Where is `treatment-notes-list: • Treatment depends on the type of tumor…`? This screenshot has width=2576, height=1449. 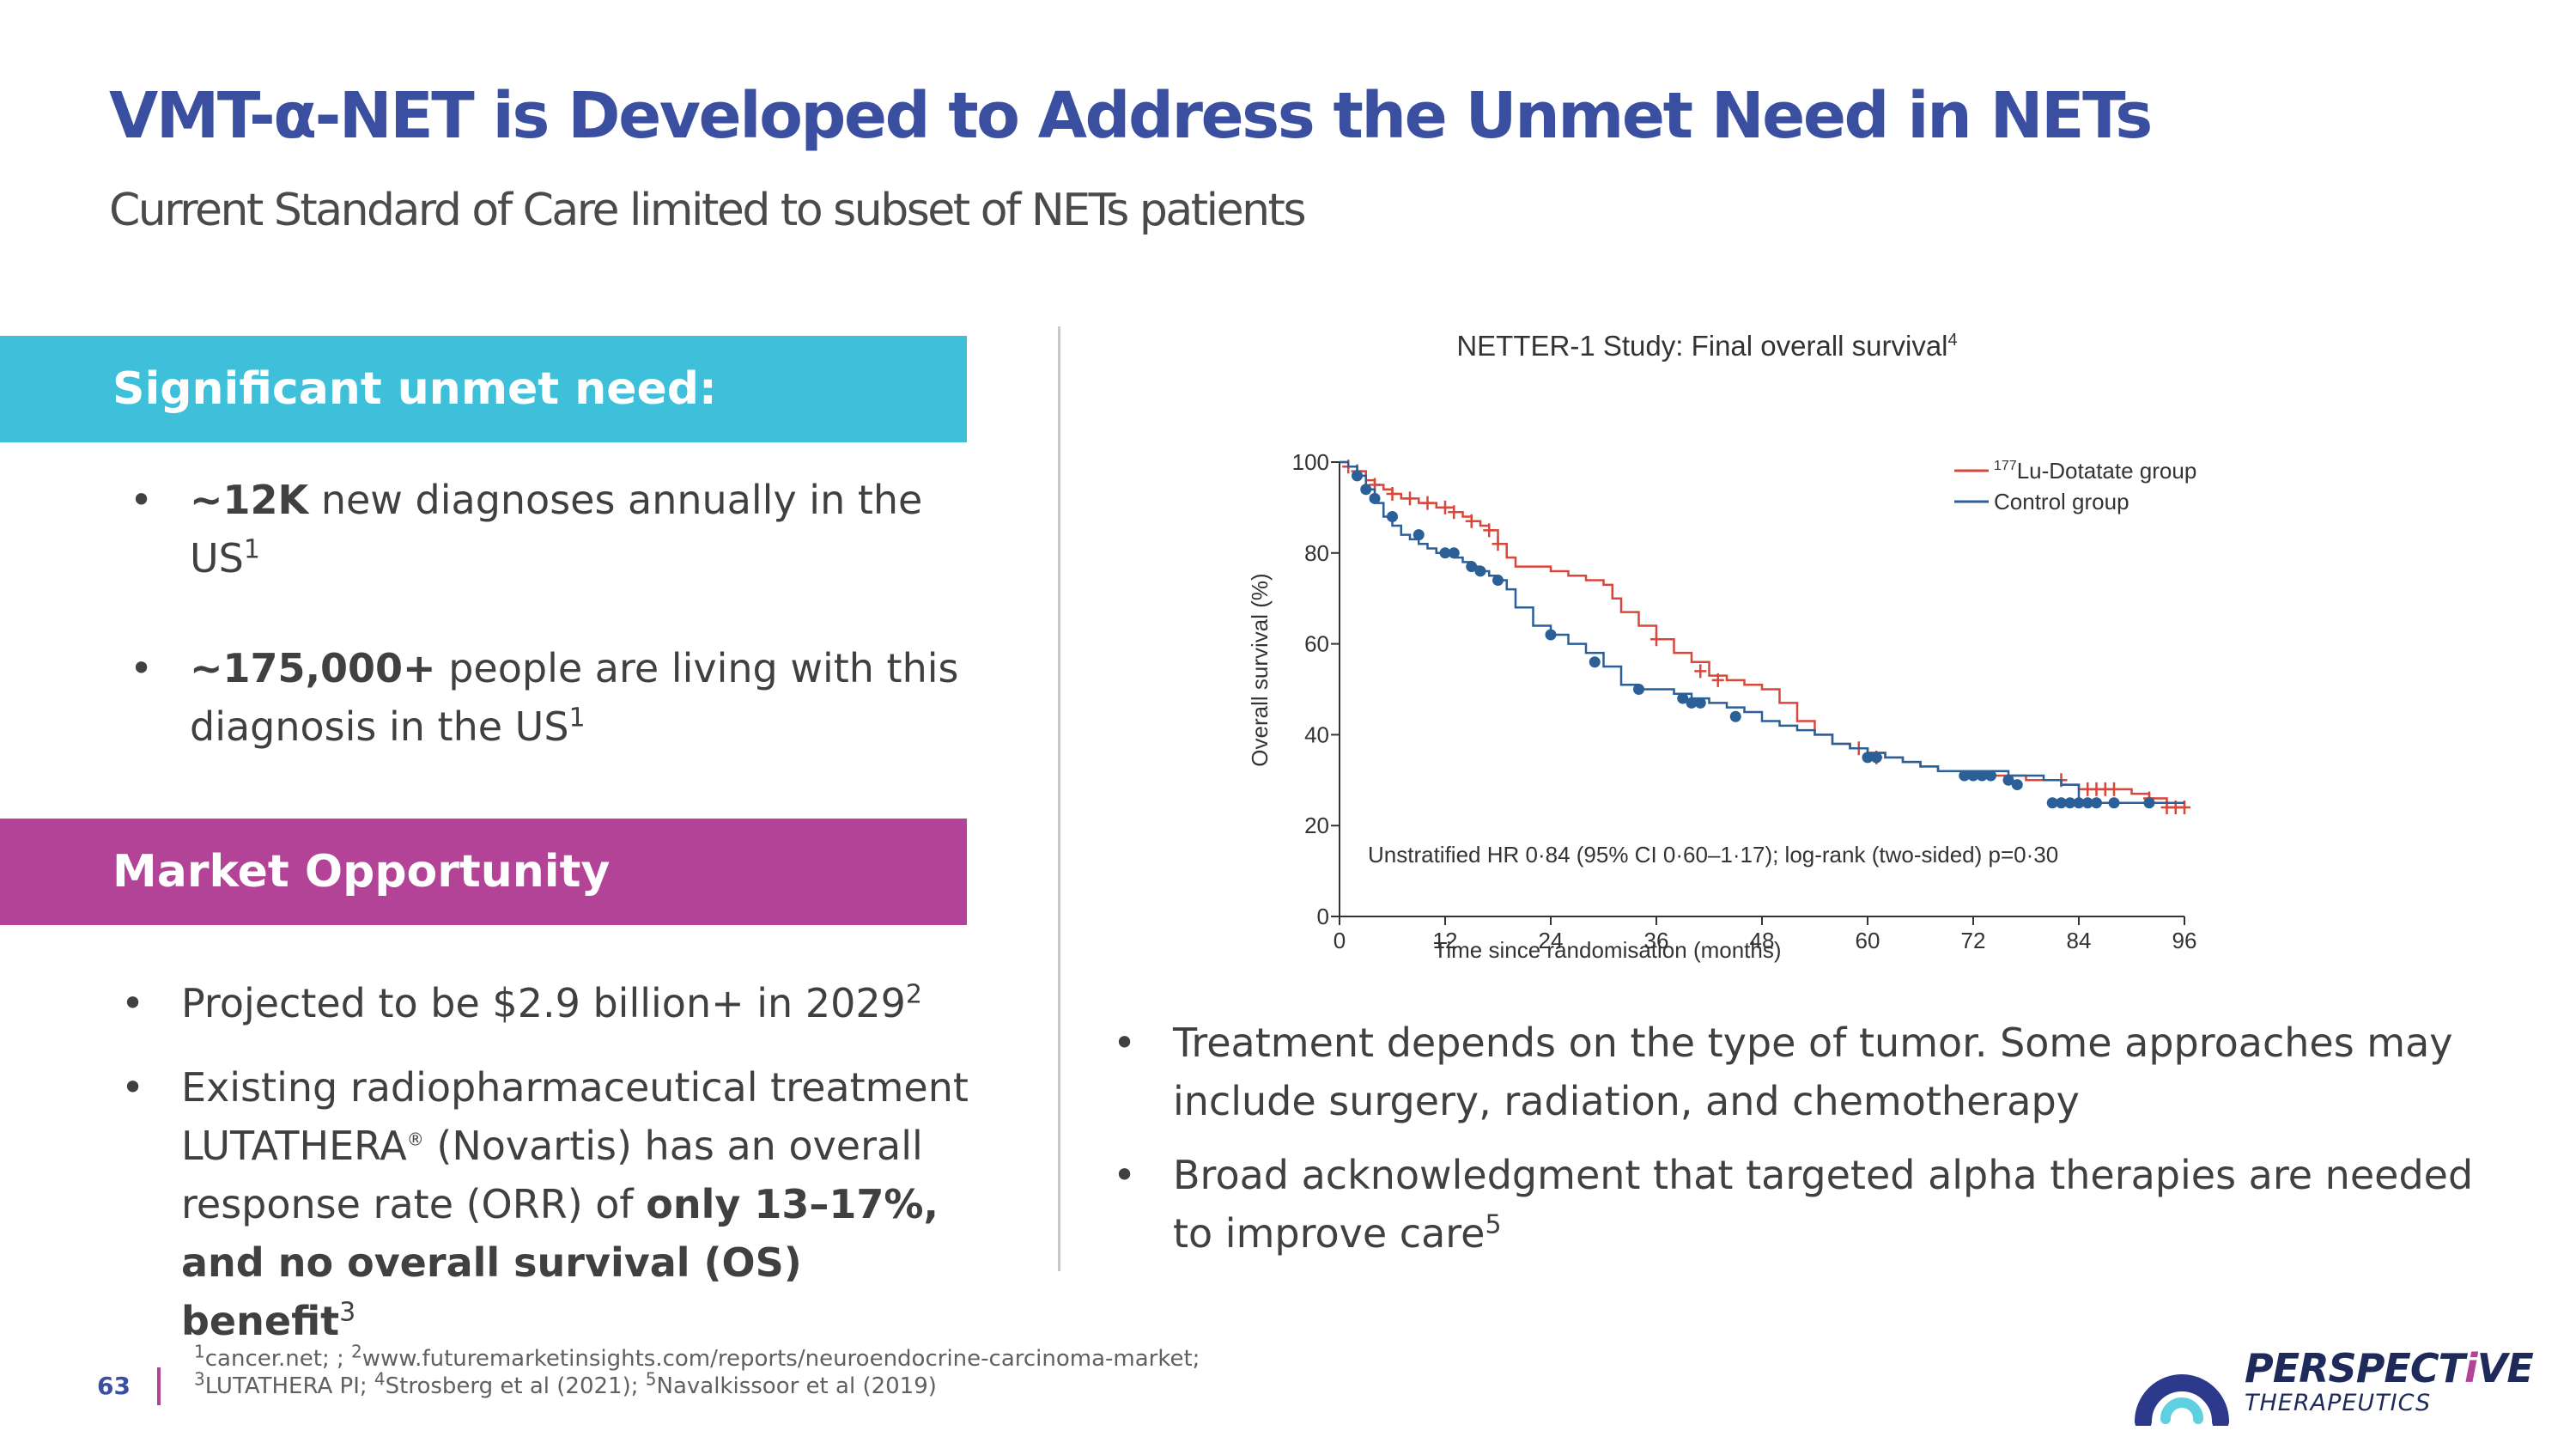 treatment-notes-list: • Treatment depends on the type of tumor… is located at coordinates (1800, 1146).